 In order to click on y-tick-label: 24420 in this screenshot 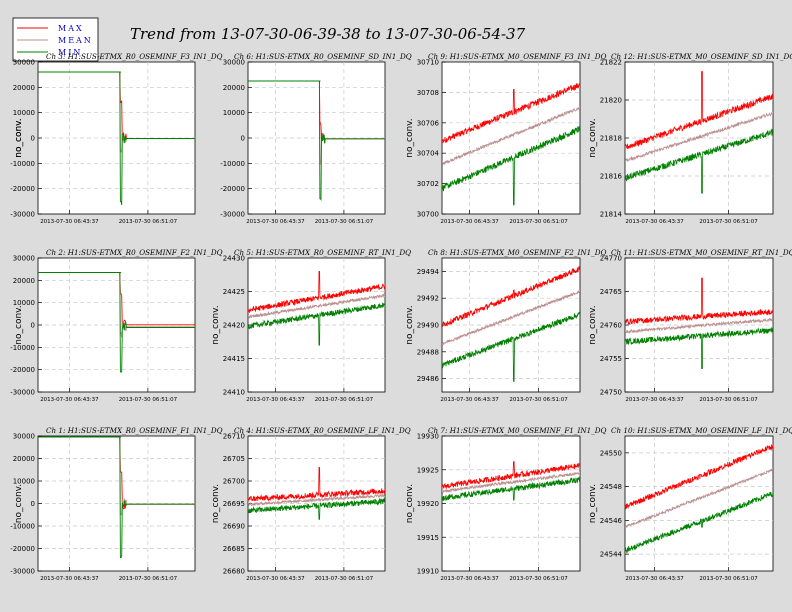, I will do `click(234, 326)`.